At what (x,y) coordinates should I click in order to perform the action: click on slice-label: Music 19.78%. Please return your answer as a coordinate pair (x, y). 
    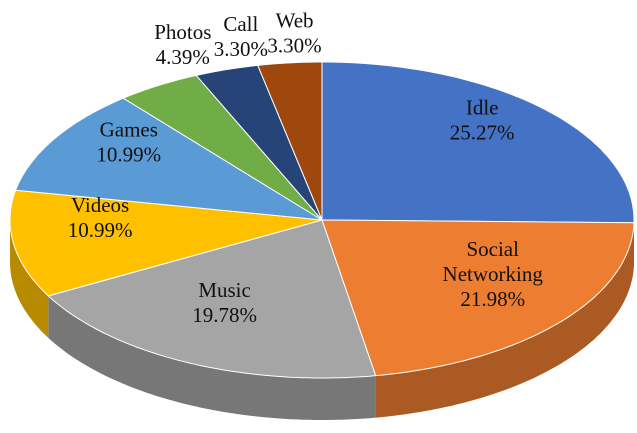
    Looking at the image, I should click on (224, 302).